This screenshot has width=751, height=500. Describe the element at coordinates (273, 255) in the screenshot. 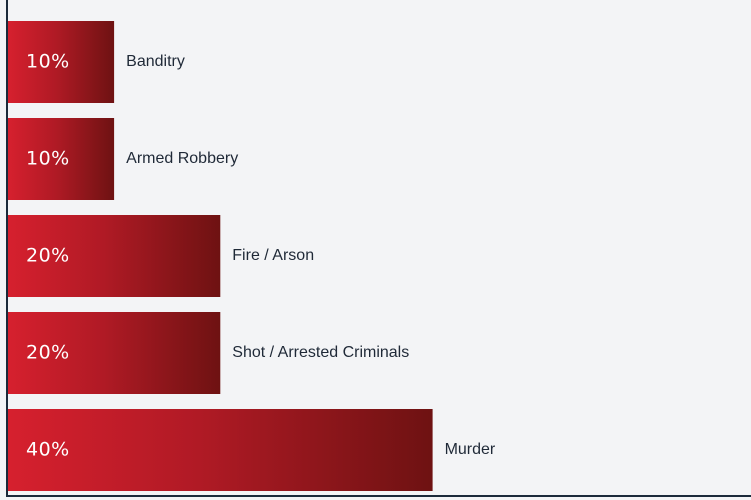

I see `category-label-fire-arson: Fire / Arson` at that location.